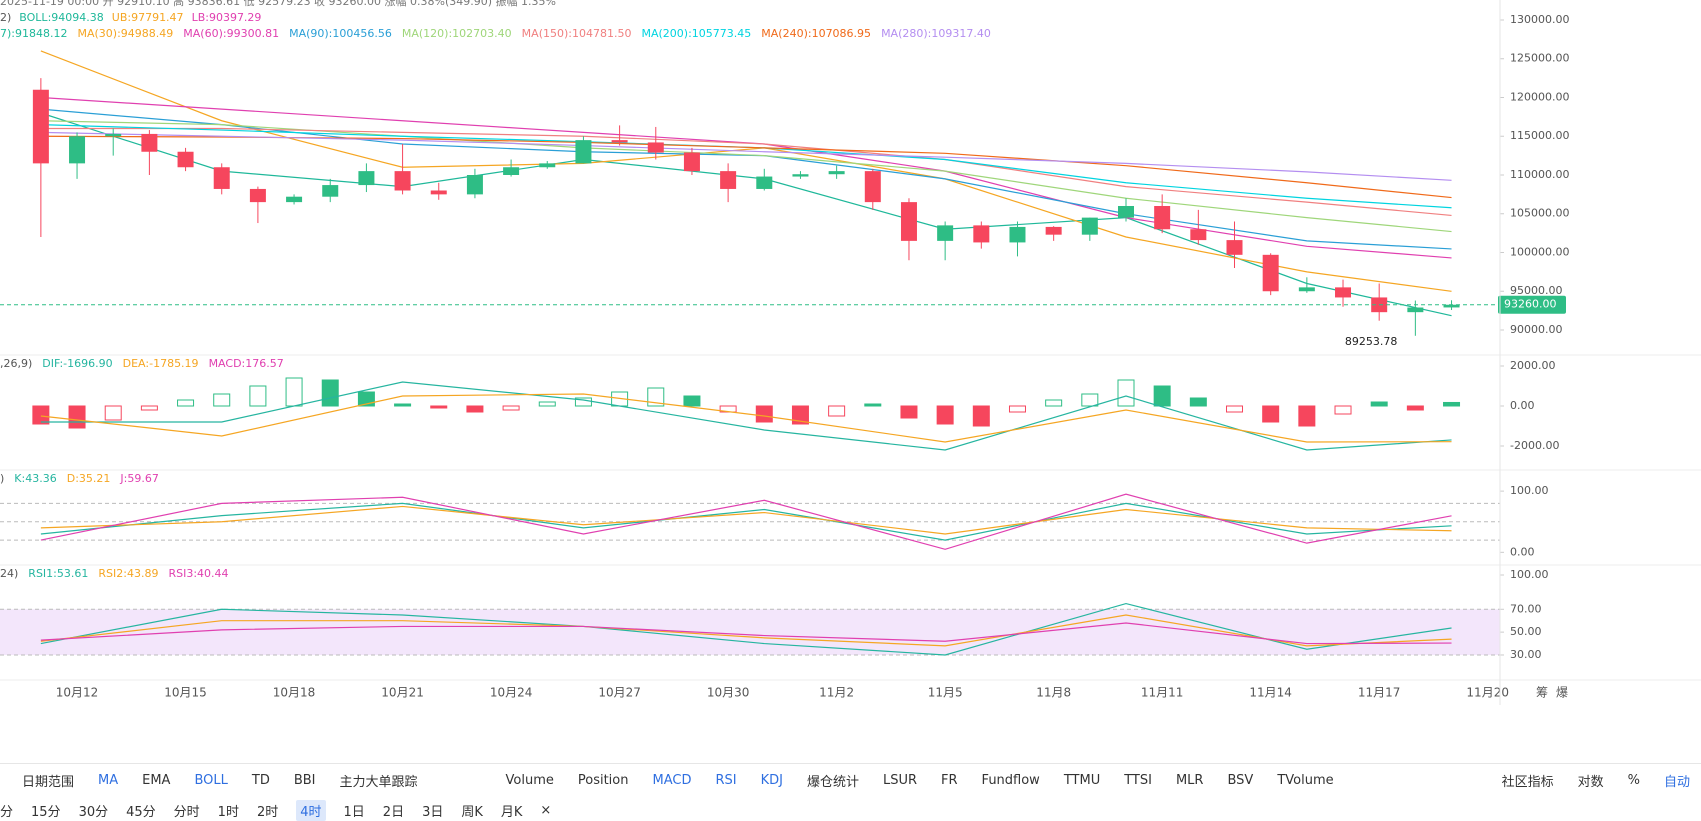 This screenshot has width=1701, height=821. Describe the element at coordinates (1379, 693) in the screenshot. I see `x-tick-label: 11月17` at that location.